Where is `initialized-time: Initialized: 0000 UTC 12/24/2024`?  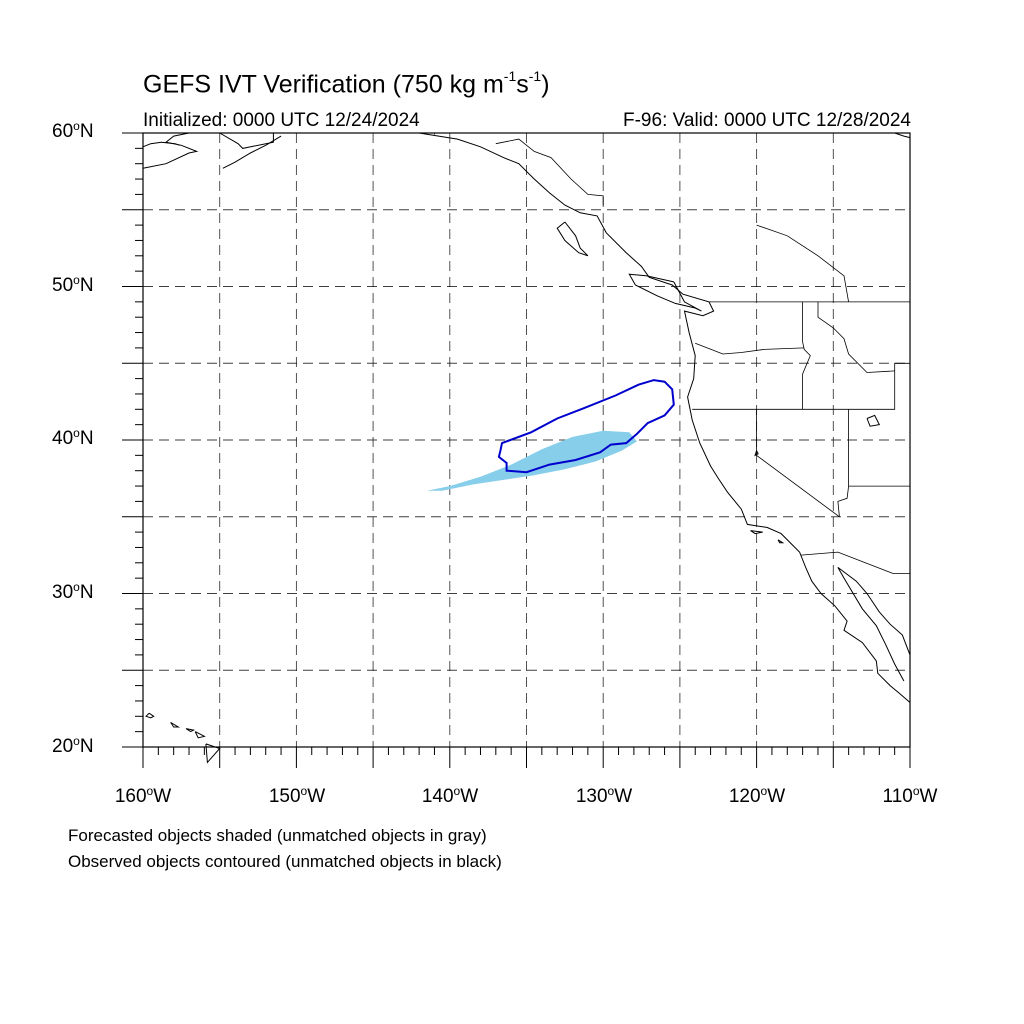 initialized-time: Initialized: 0000 UTC 12/24/2024 is located at coordinates (281, 120).